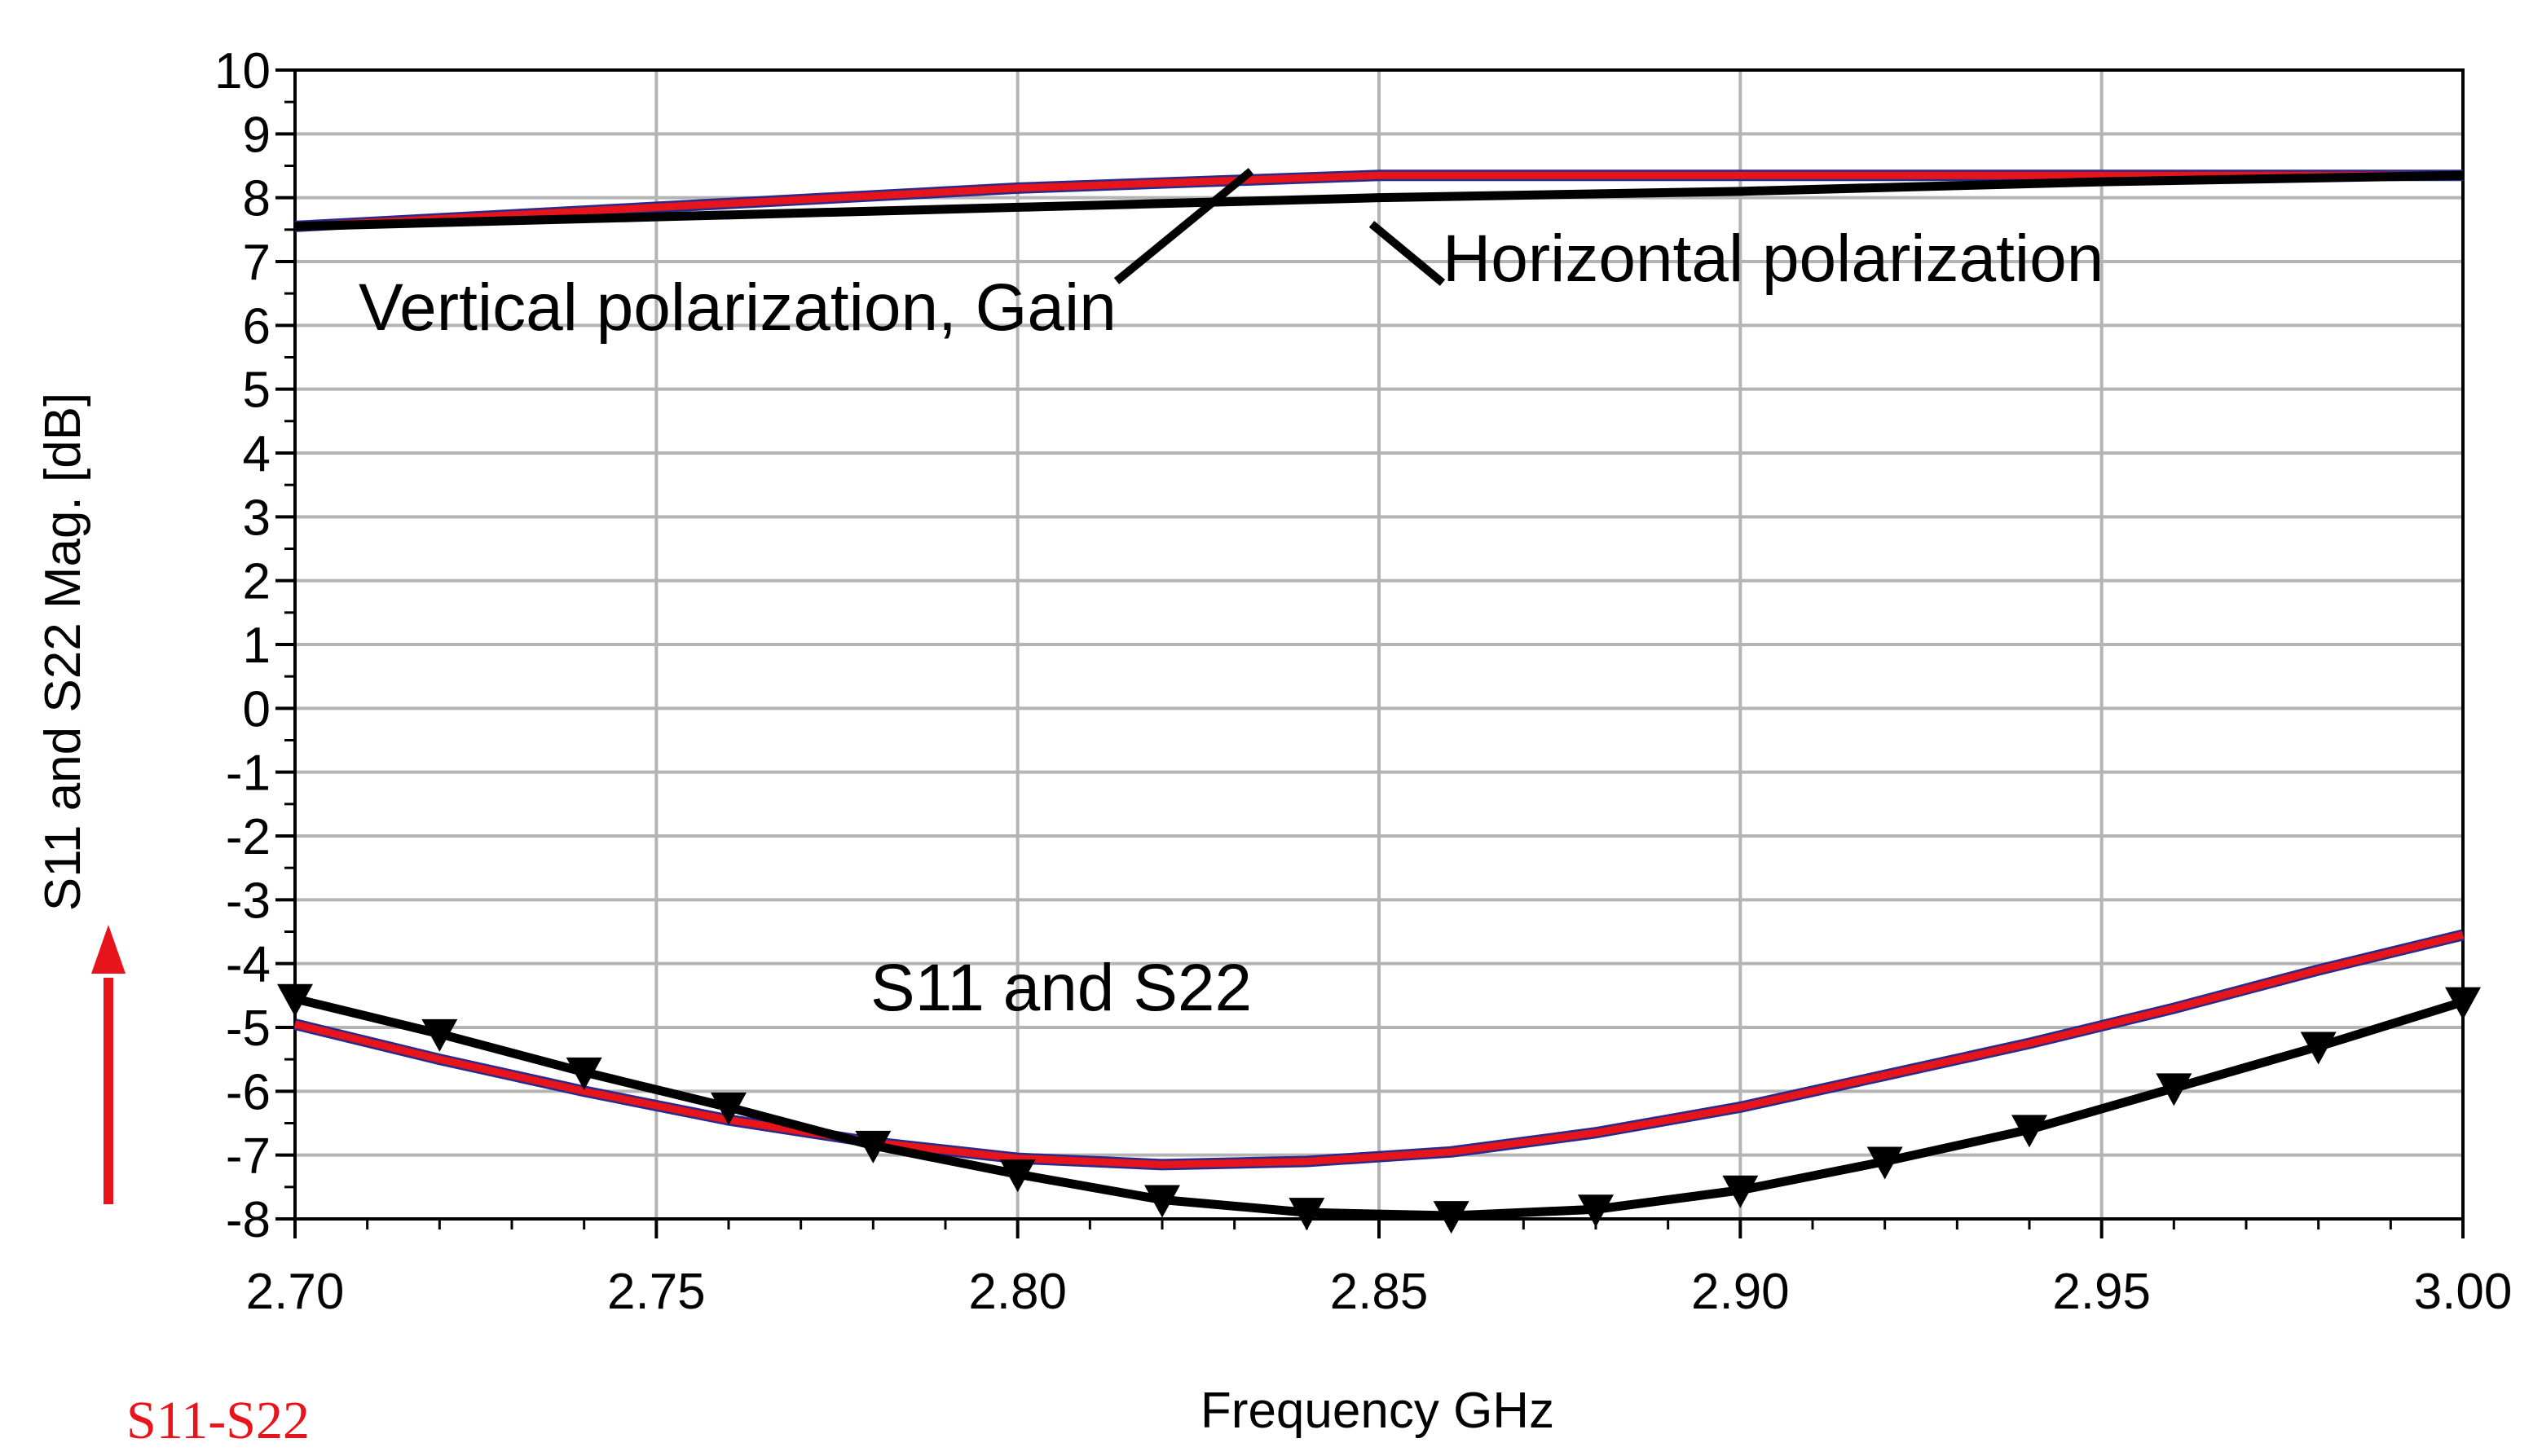  I want to click on y-axis-title: S11 and S22 Mag. [dB], so click(63, 652).